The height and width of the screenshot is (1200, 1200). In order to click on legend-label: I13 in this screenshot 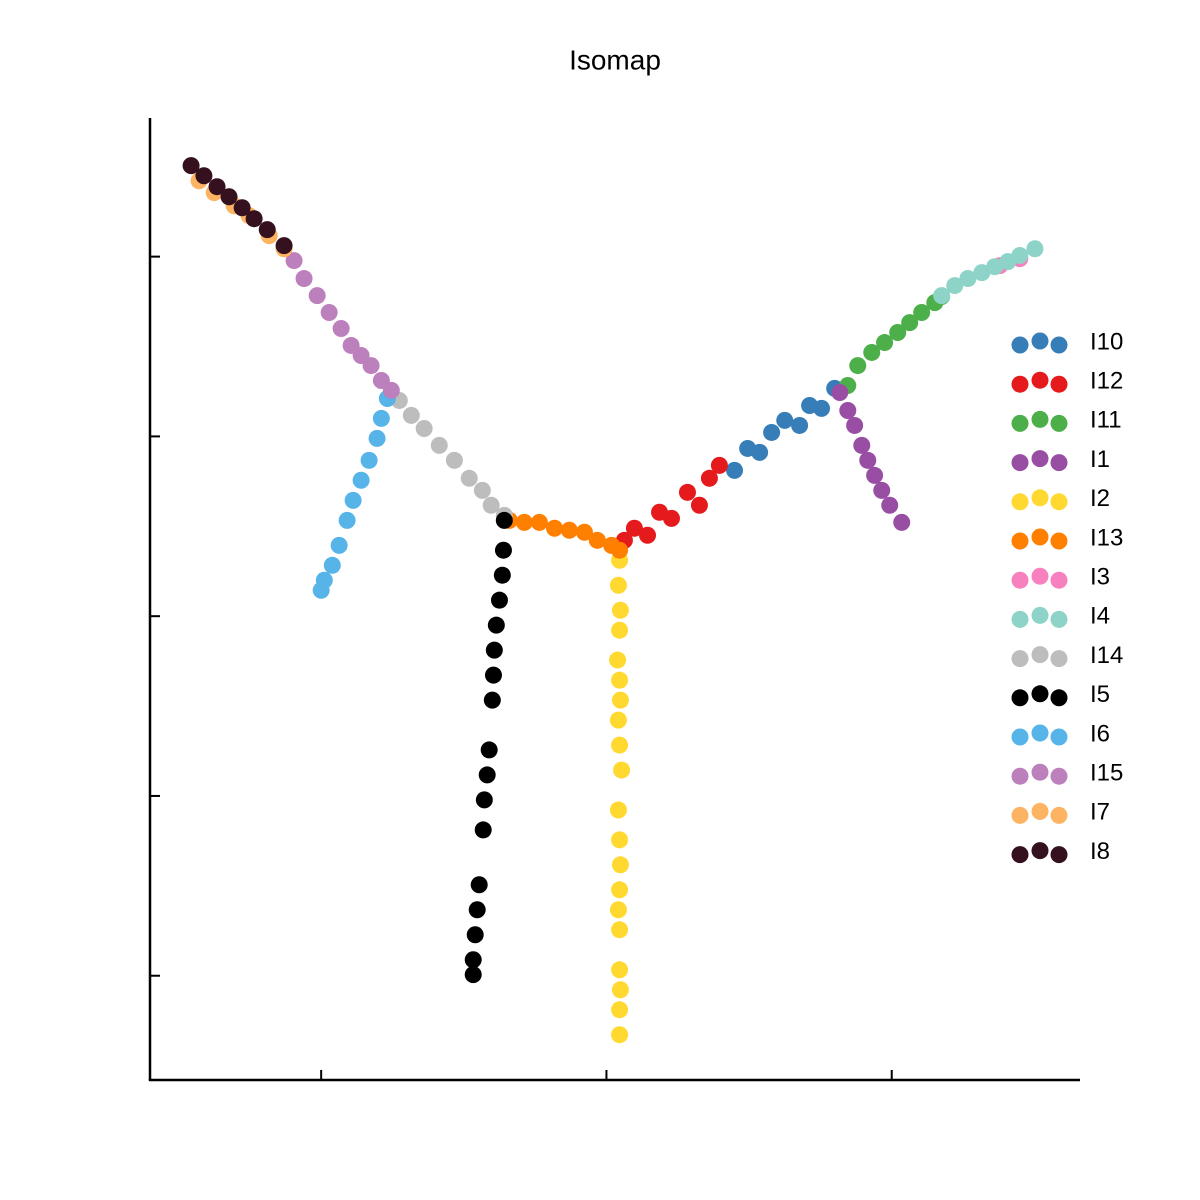, I will do `click(1106, 537)`.